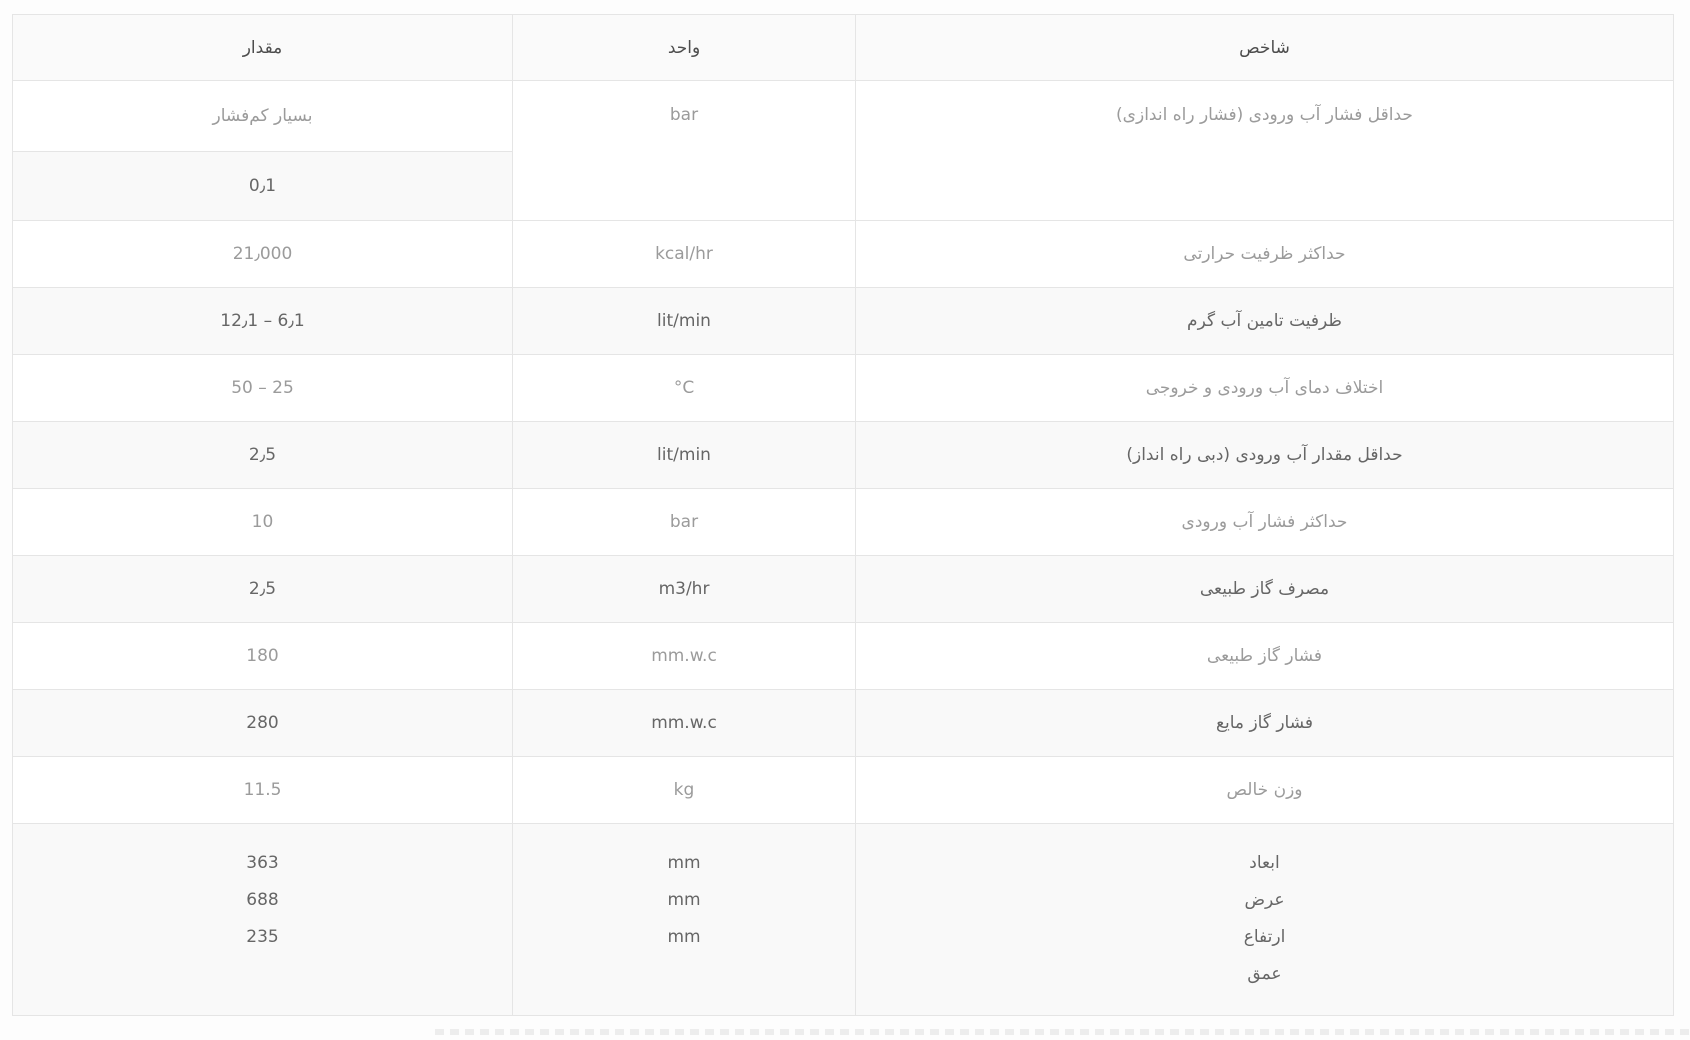 This screenshot has width=1690, height=1040. What do you see at coordinates (684, 254) in the screenshot?
I see `unit-cell: kcal/hr` at bounding box center [684, 254].